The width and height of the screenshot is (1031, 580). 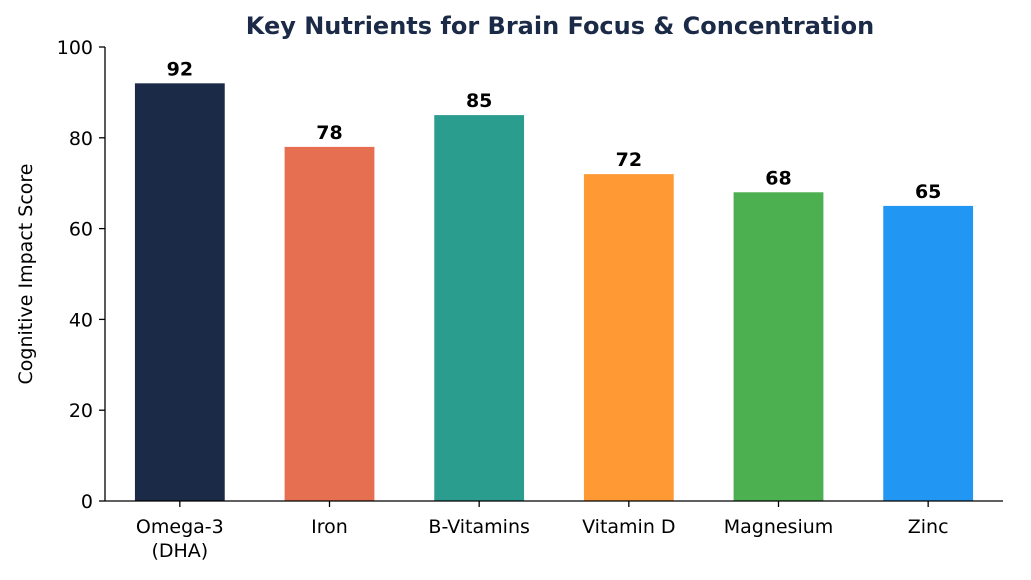 What do you see at coordinates (928, 527) in the screenshot?
I see `x-tick-label: Zinc` at bounding box center [928, 527].